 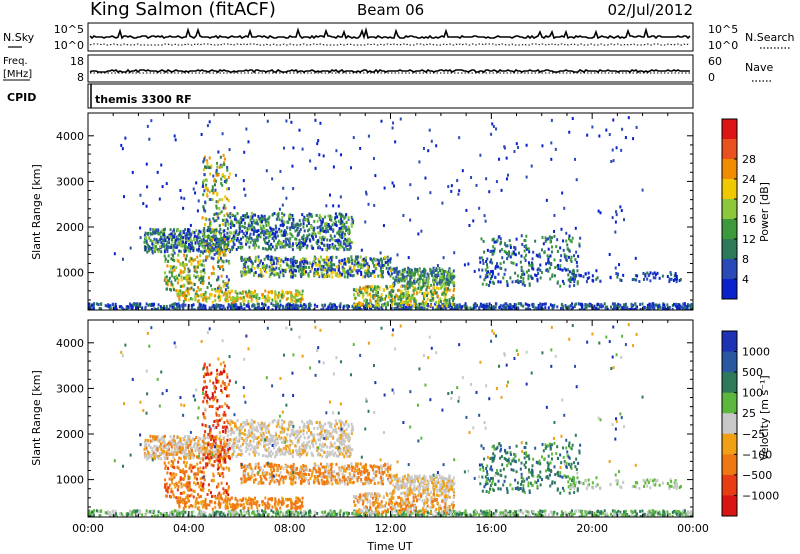 I want to click on power-echo-2082, so click(x=195, y=270).